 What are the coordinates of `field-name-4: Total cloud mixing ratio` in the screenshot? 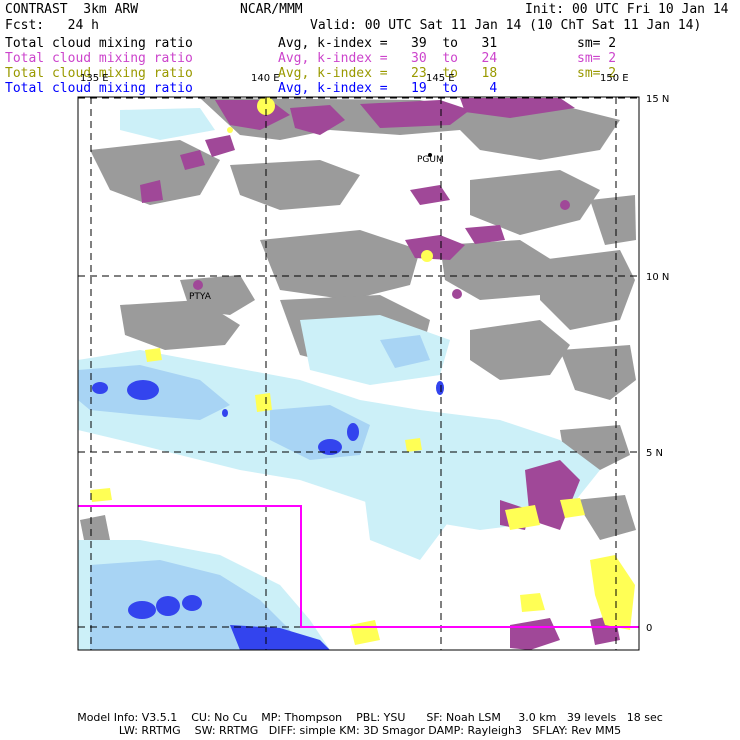 It's located at (99, 88).